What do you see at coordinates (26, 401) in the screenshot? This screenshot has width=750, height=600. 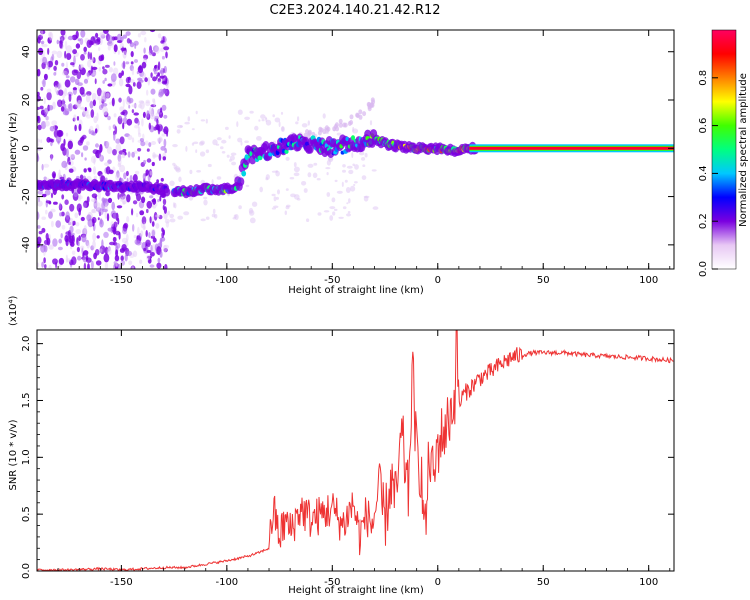 I see `y-tick-label: 1.5` at bounding box center [26, 401].